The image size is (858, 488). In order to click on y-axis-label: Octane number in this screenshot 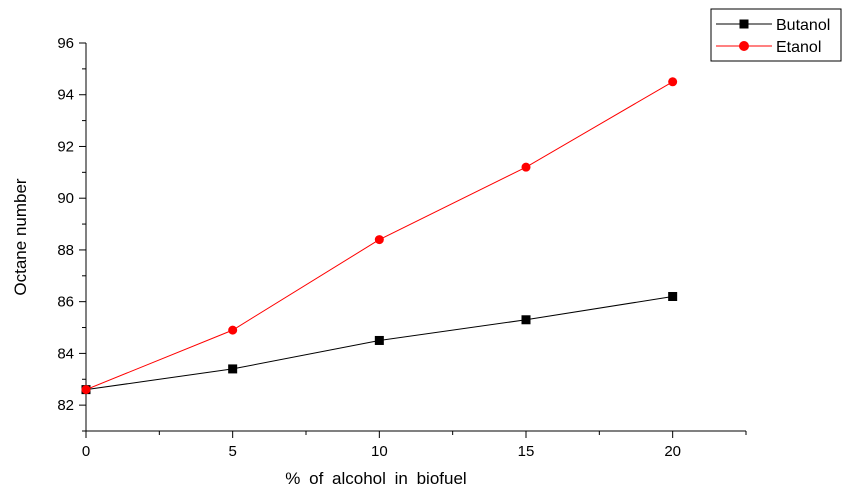, I will do `click(20, 237)`.